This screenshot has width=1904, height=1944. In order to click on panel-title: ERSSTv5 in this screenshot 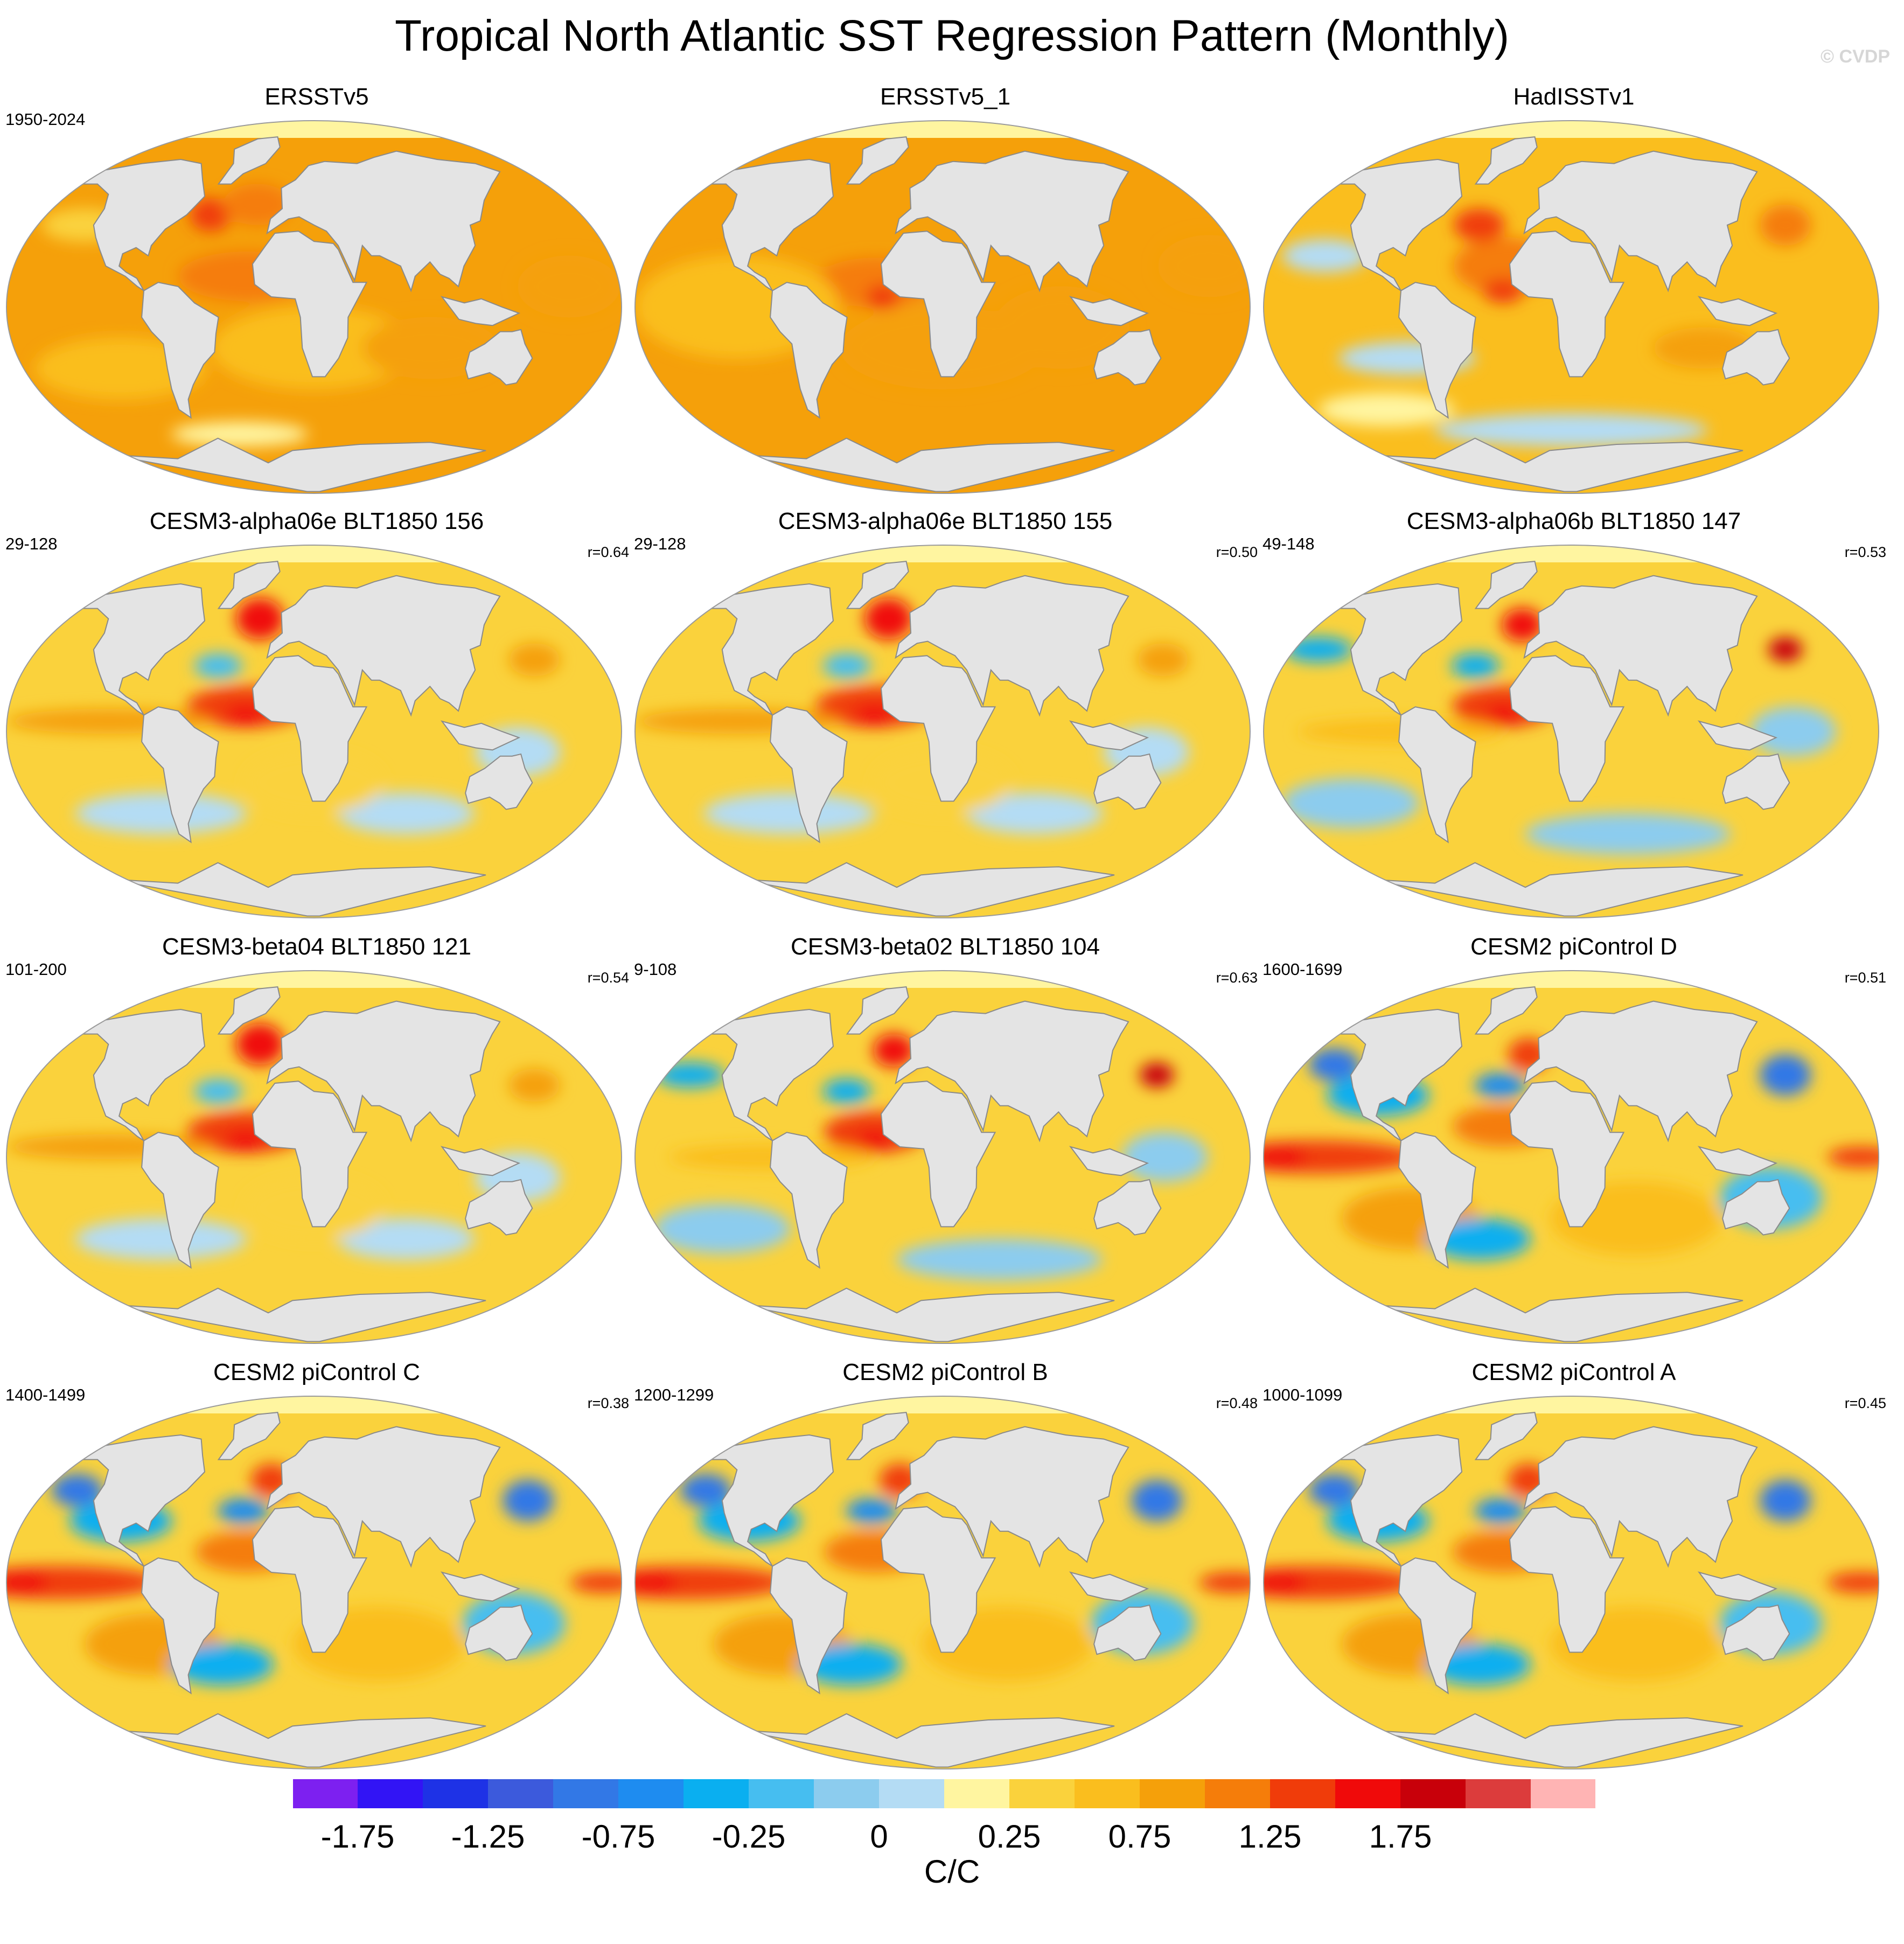, I will do `click(317, 96)`.